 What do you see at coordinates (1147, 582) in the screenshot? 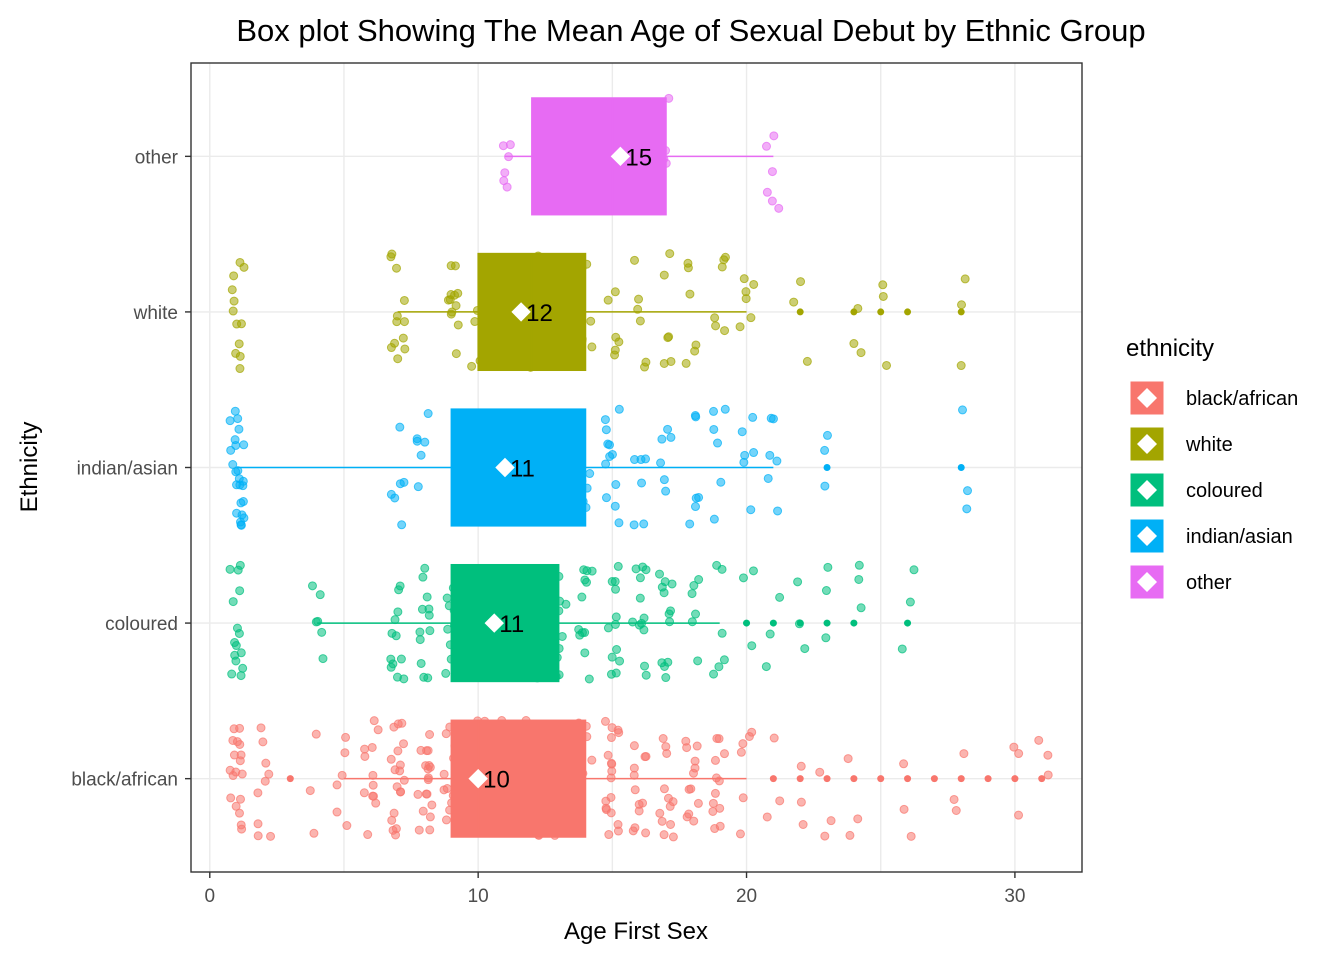
I see `legend-key-marker` at bounding box center [1147, 582].